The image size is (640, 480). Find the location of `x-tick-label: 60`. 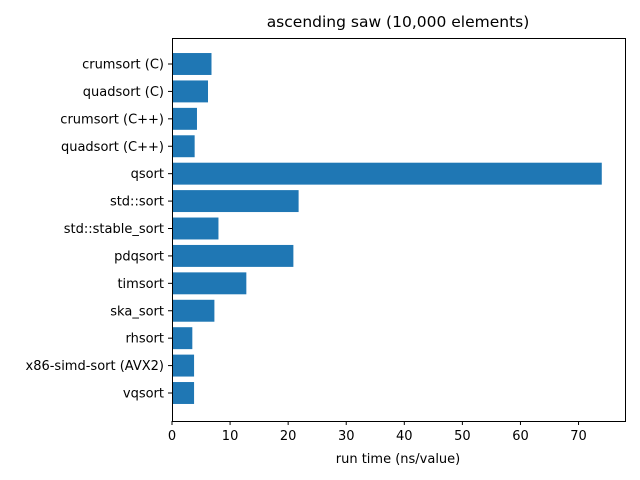

x-tick-label: 60 is located at coordinates (520, 436).